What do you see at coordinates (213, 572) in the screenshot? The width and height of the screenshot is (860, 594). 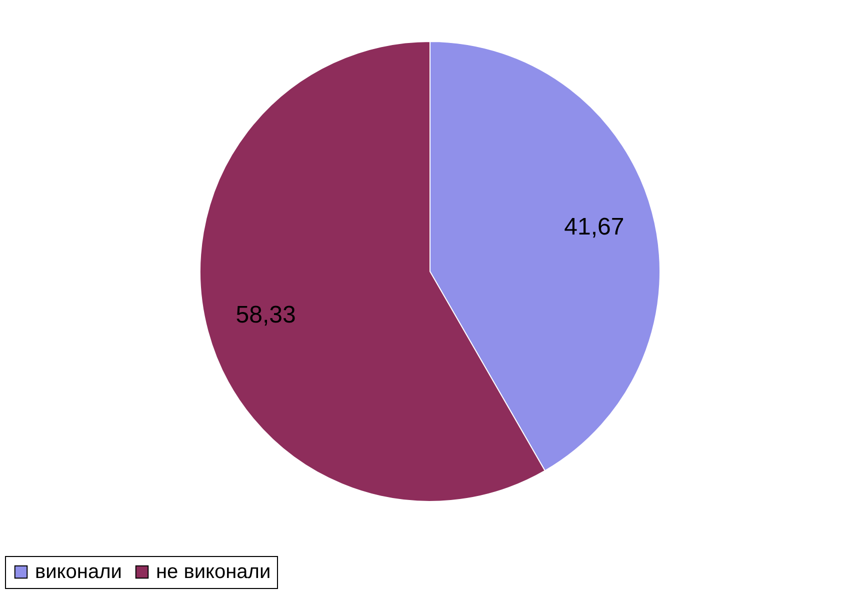 I see `legend-label: не виконали` at bounding box center [213, 572].